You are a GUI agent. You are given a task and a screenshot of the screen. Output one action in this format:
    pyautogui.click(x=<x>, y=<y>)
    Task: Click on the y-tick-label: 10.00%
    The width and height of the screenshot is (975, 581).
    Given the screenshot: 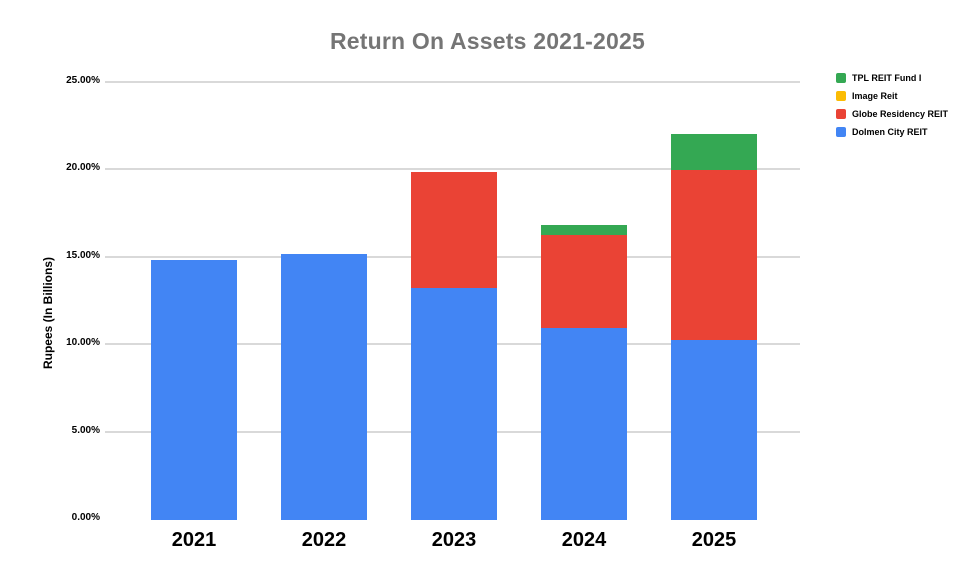 What is the action you would take?
    pyautogui.click(x=83, y=343)
    